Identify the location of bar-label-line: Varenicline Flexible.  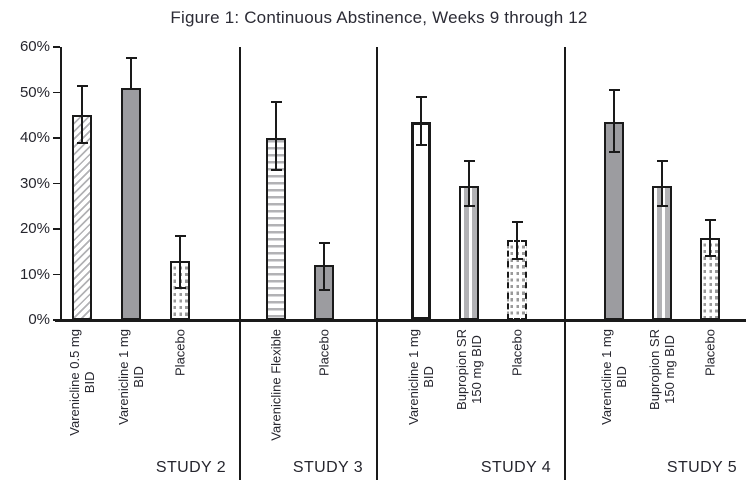
(276, 385).